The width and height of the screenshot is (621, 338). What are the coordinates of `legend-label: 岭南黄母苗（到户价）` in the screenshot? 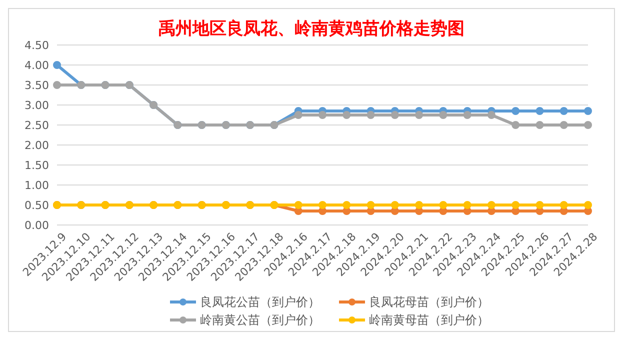 It's located at (429, 320).